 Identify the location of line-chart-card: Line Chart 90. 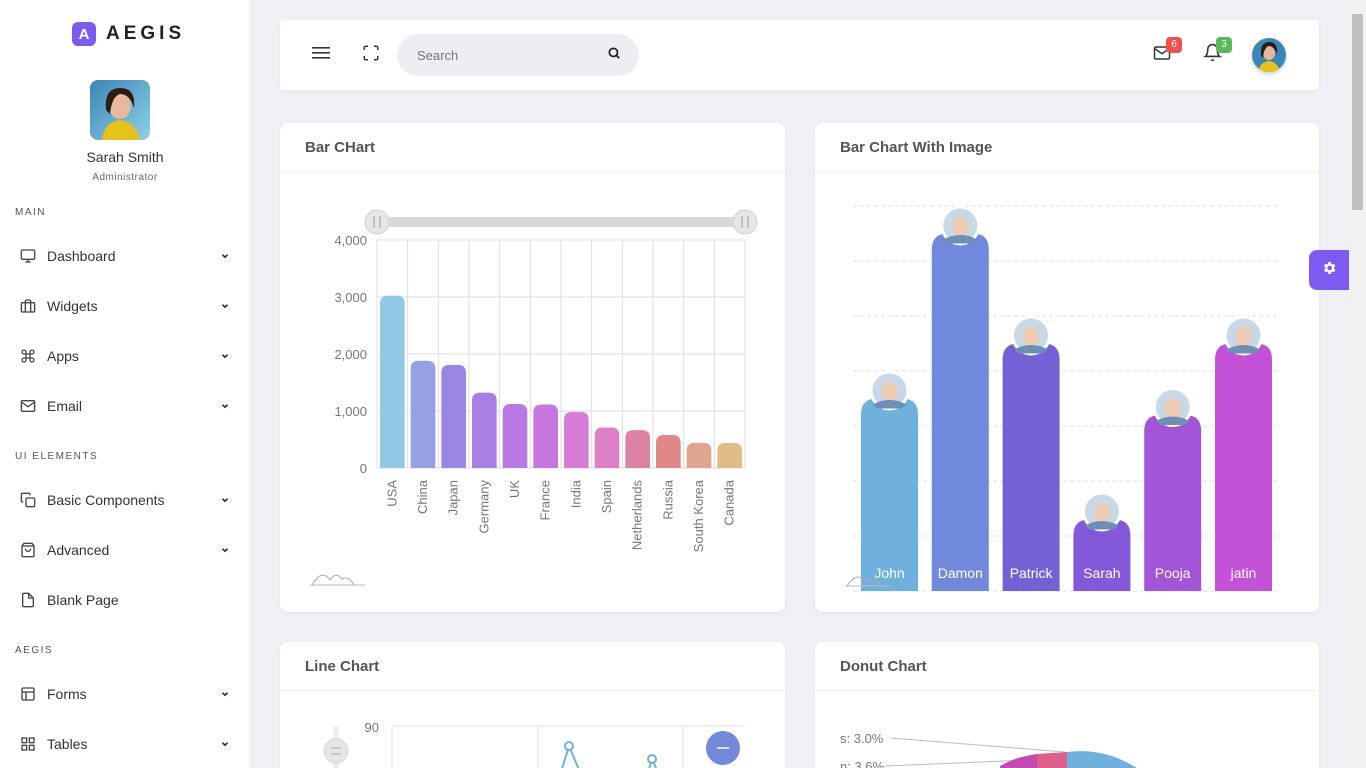
(532, 705).